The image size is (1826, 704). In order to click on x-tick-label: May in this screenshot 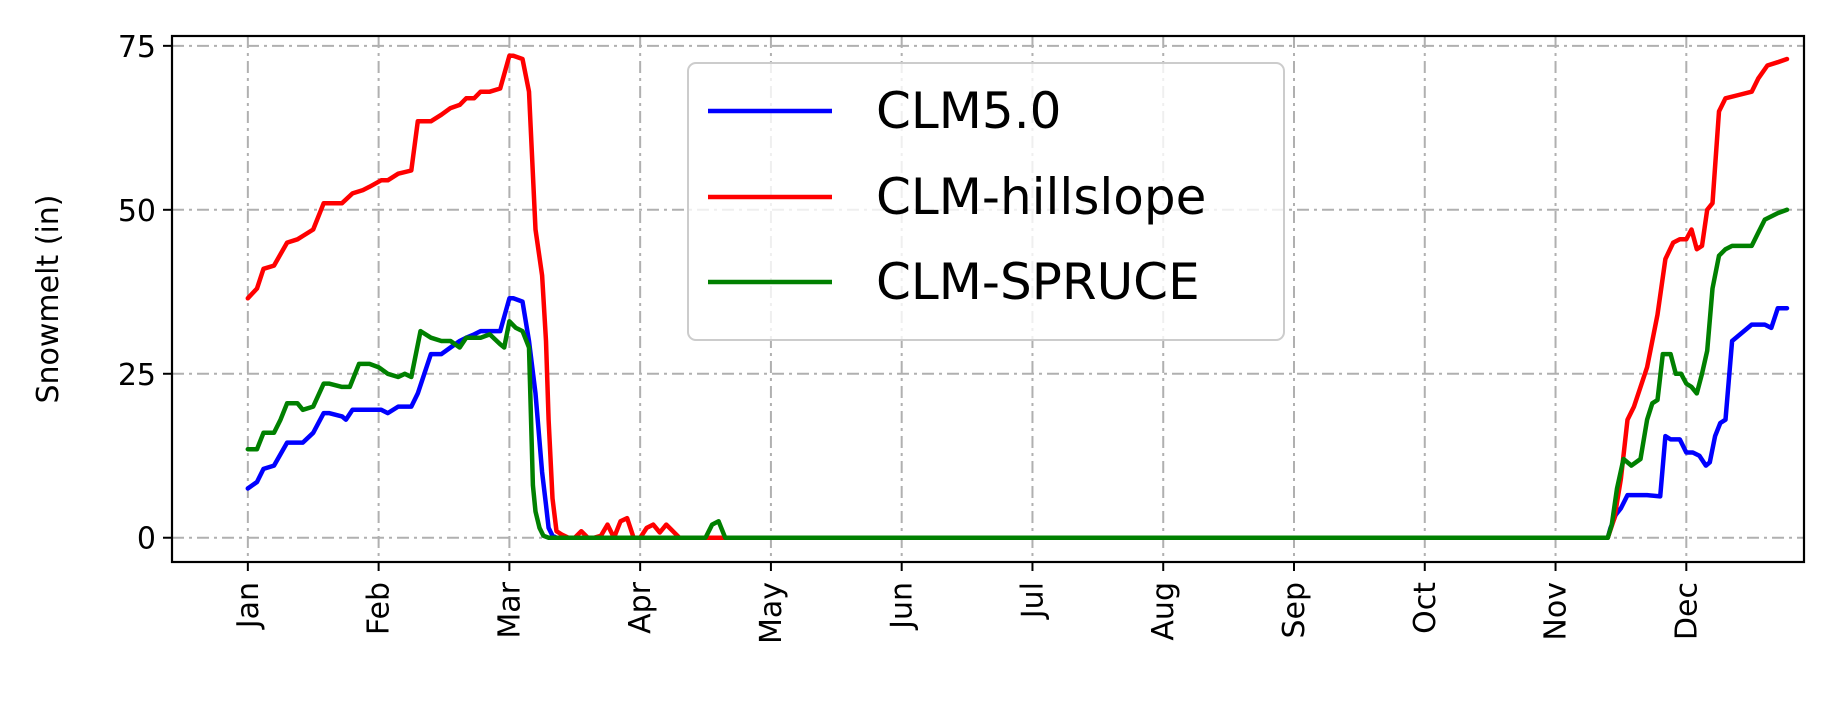, I will do `click(771, 613)`.